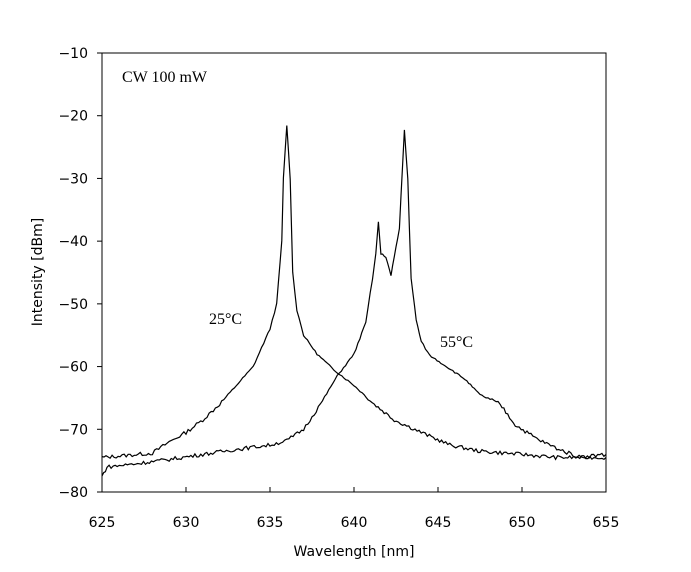  What do you see at coordinates (438, 523) in the screenshot?
I see `x-tick-label: 645` at bounding box center [438, 523].